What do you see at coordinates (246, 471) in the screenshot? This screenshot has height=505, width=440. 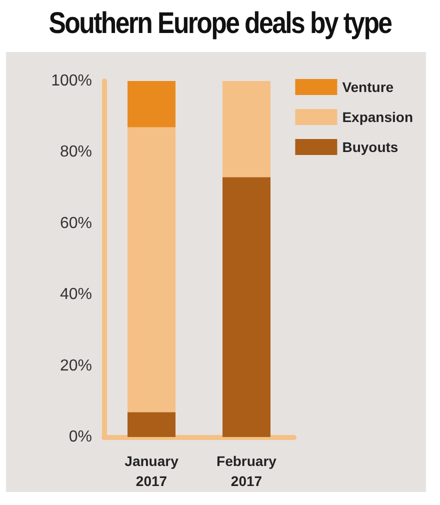 I see `x-tick-label: February 2017` at bounding box center [246, 471].